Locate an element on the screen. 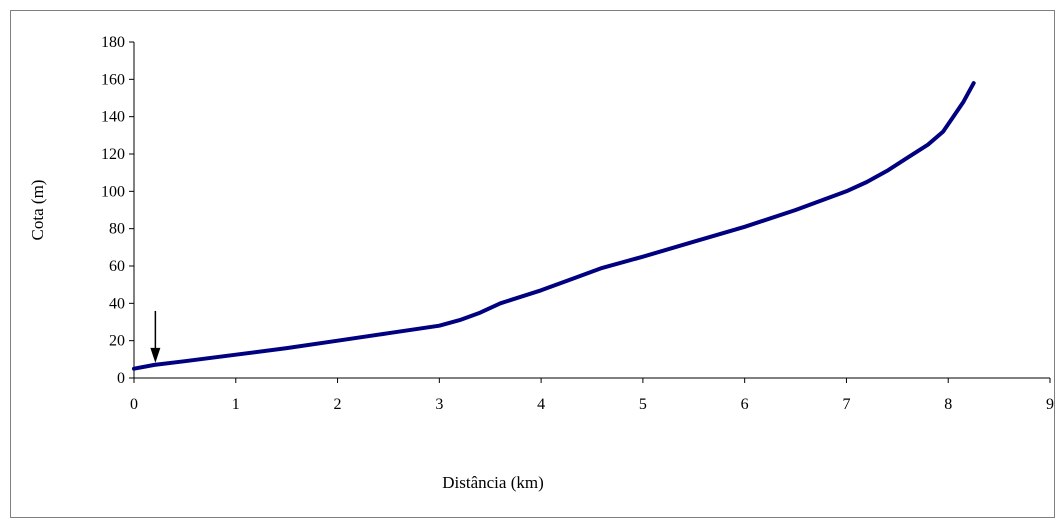  y-tick-label: 180 is located at coordinates (113, 42).